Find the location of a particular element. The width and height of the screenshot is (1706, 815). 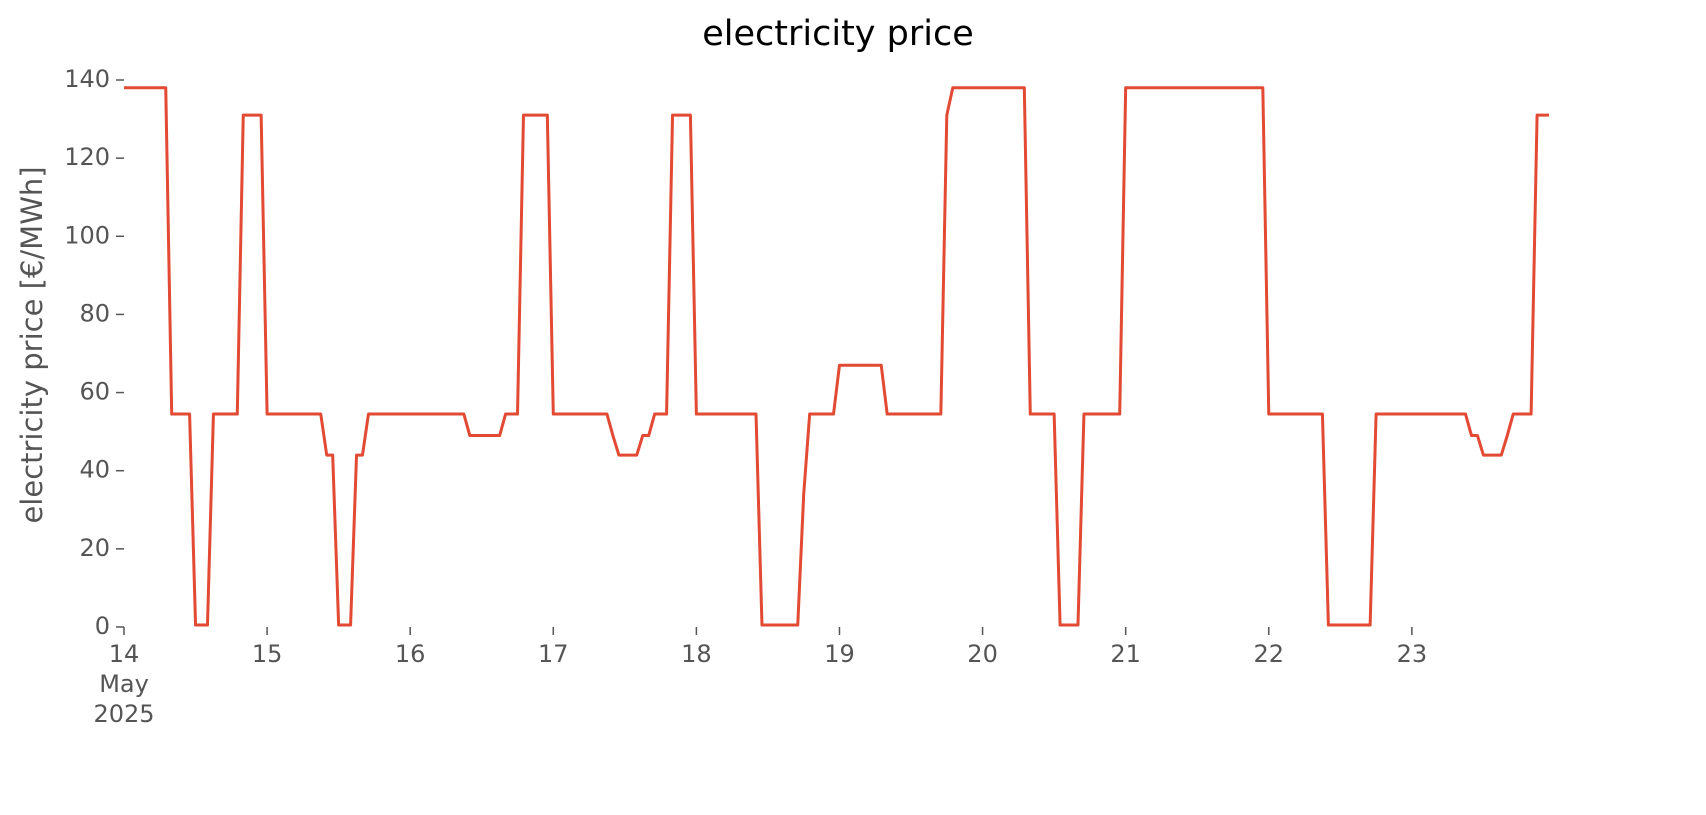

chart-title: electricity price is located at coordinates (838, 34).